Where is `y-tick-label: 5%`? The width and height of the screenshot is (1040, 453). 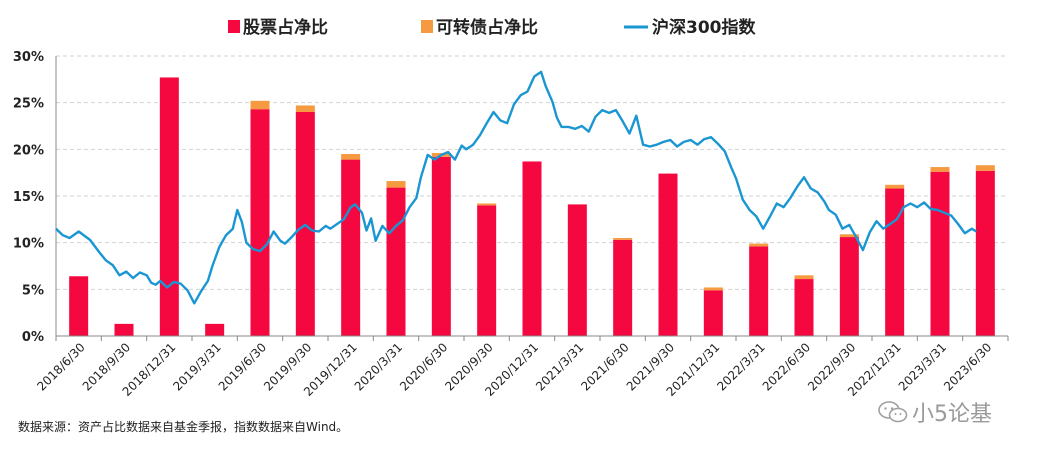 y-tick-label: 5% is located at coordinates (33, 290).